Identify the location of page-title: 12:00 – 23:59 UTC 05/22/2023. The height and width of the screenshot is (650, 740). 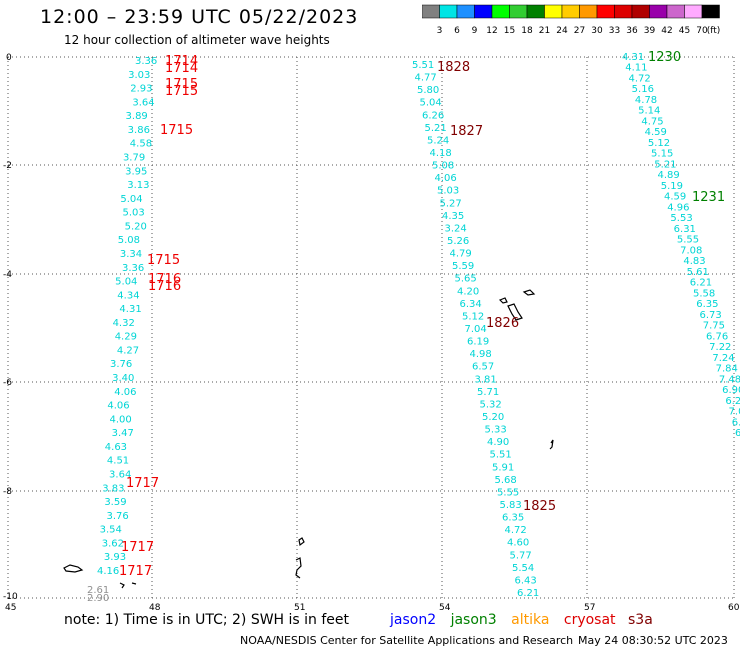
(199, 17).